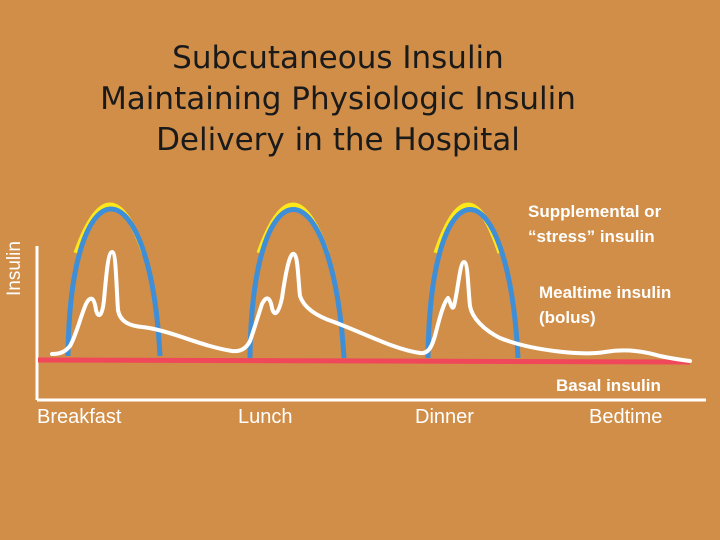 The image size is (720, 540). I want to click on title-line-2: Maintaining Physiologic Insulin, so click(338, 99).